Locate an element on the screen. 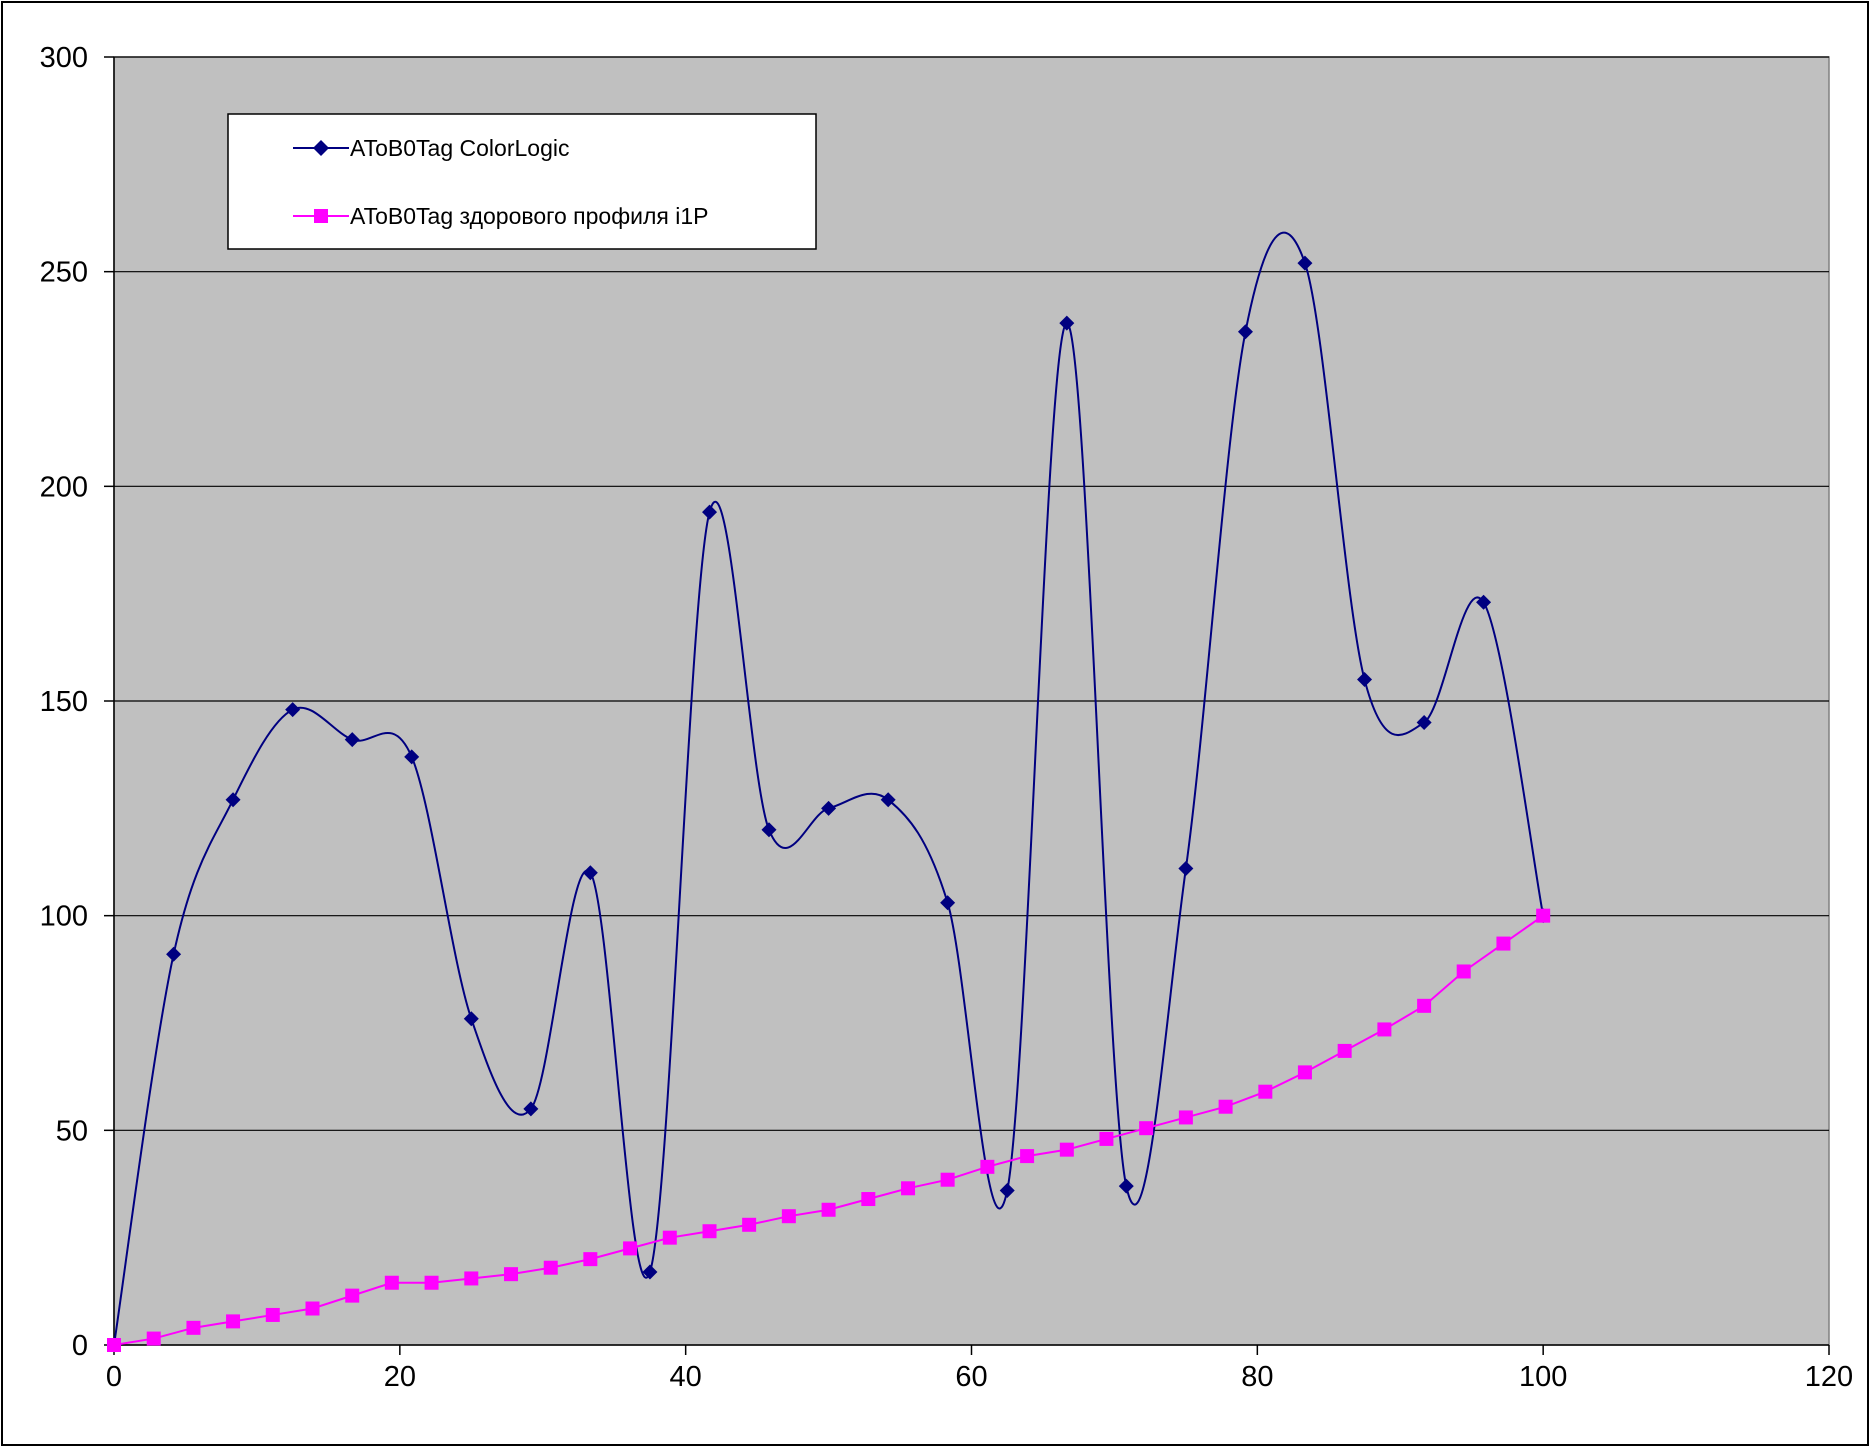 The image size is (1871, 1448). y-tick-label-3: 150 is located at coordinates (64, 702).